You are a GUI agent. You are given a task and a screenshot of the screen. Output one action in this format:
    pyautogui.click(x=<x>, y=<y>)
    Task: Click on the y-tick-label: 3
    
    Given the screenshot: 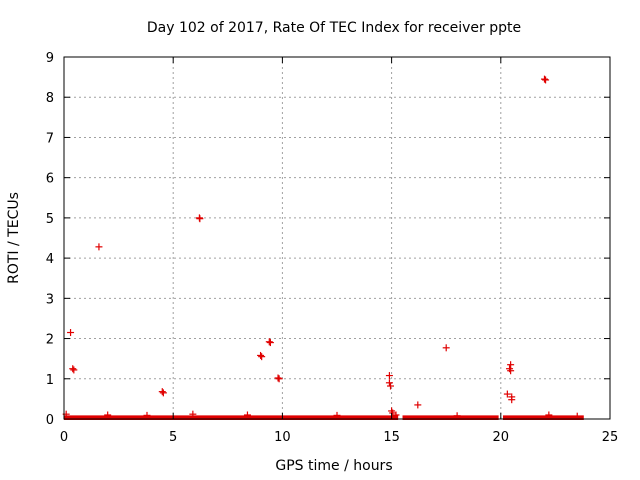 What is the action you would take?
    pyautogui.click(x=50, y=299)
    